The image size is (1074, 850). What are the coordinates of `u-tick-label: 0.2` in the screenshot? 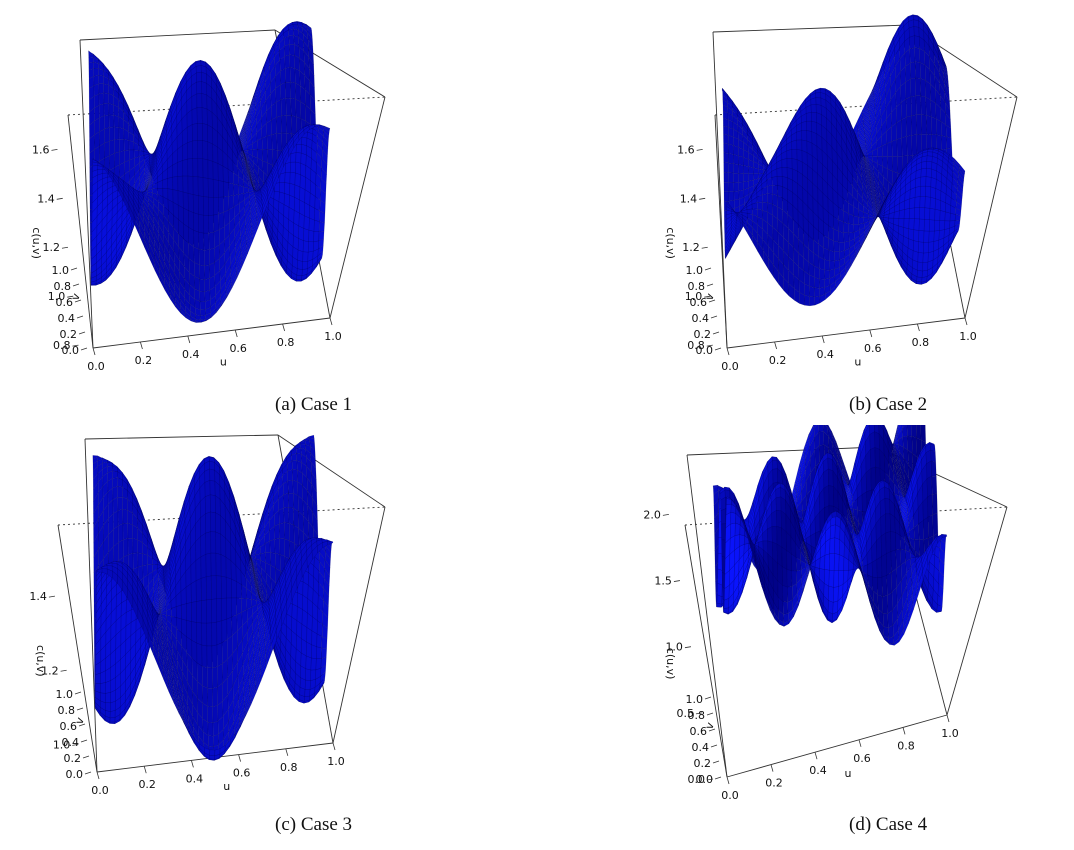 It's located at (778, 360).